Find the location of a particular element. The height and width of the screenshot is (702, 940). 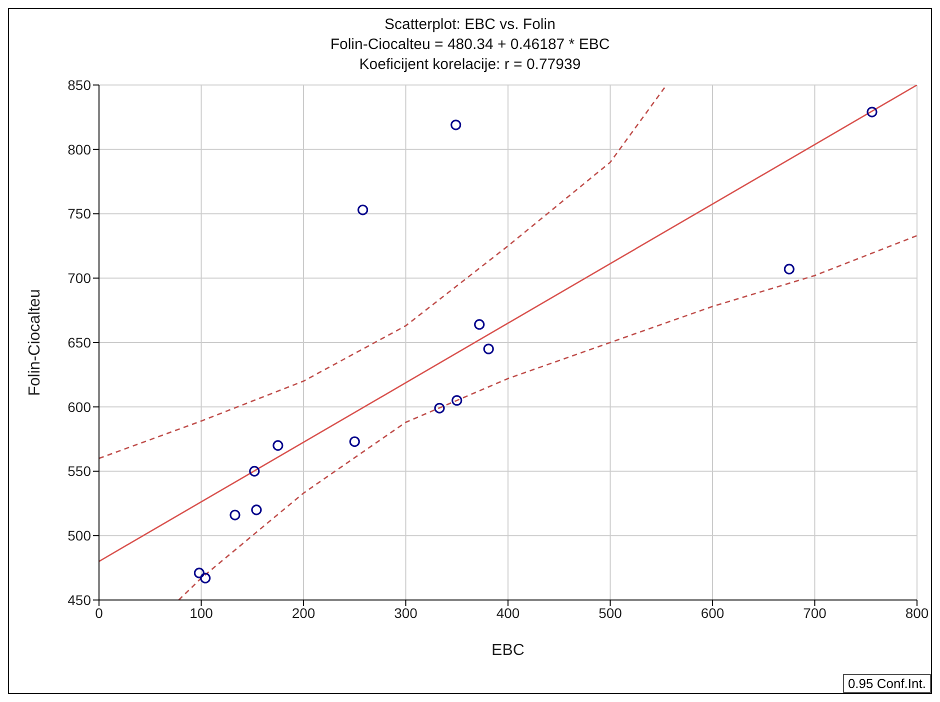

x-tick-label: 600 is located at coordinates (712, 612).